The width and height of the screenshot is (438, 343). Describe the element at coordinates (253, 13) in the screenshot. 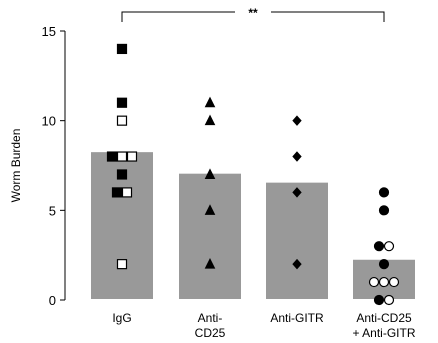

I see `significance-label: **` at that location.